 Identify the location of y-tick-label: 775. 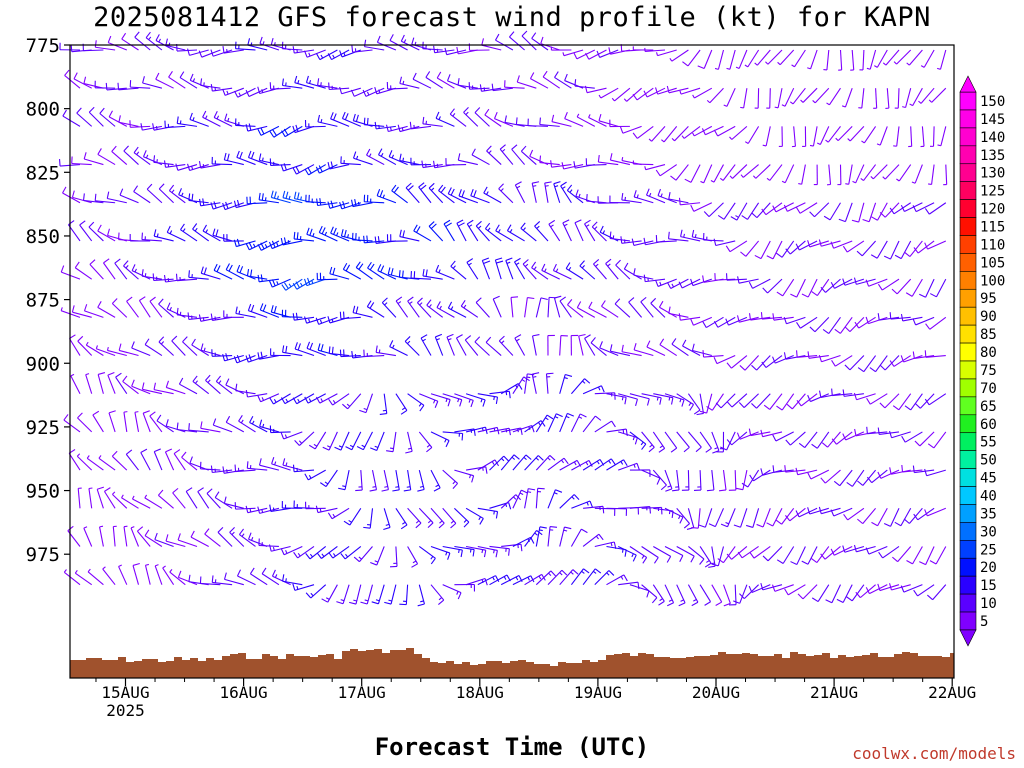
(43, 46).